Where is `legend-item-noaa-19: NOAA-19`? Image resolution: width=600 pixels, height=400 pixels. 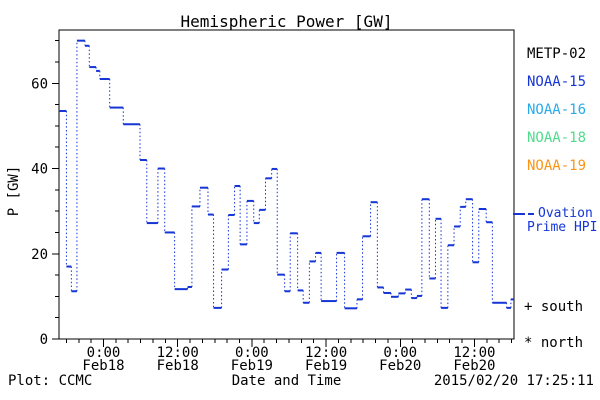
legend-item-noaa-19: NOAA-19 is located at coordinates (557, 166).